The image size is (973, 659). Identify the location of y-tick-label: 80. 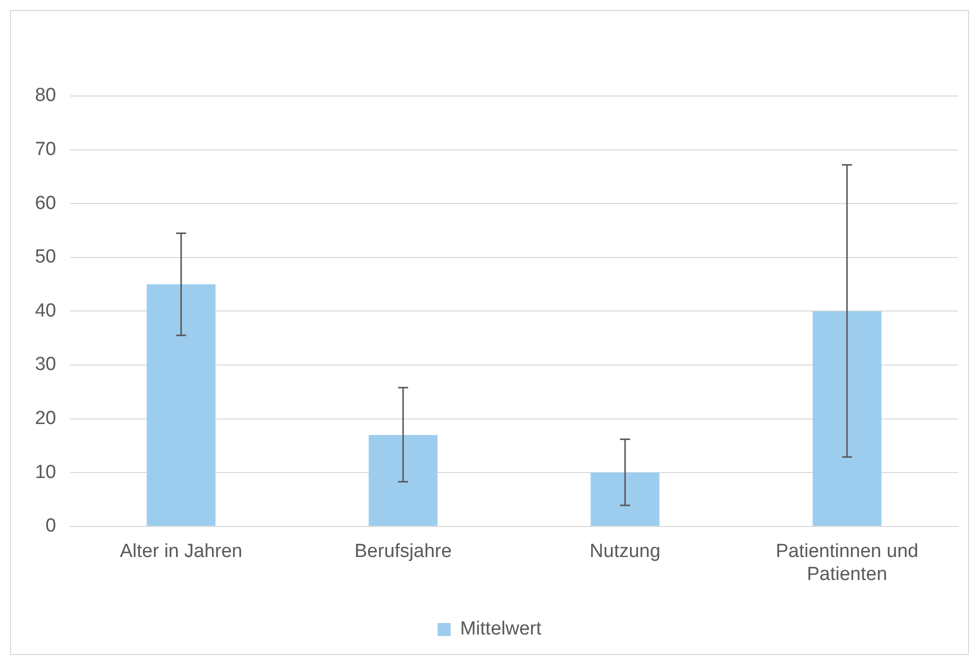
(45, 95).